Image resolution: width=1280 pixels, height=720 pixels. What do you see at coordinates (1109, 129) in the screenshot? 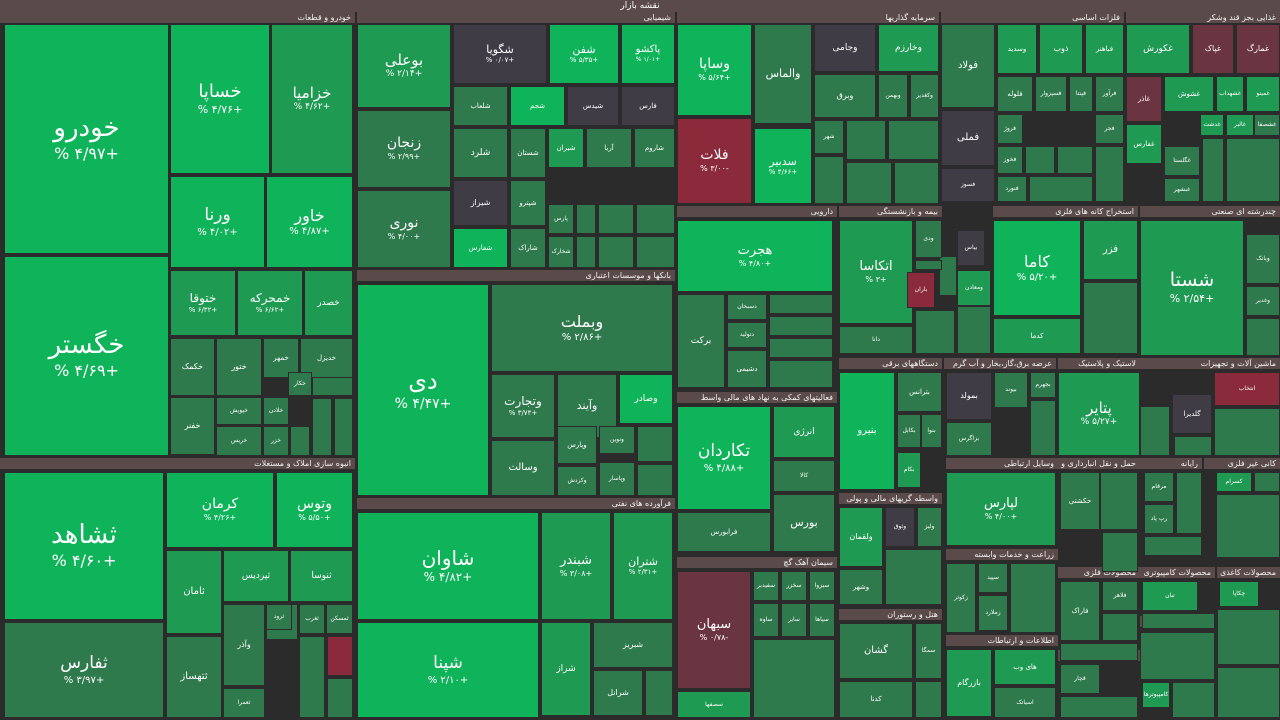
I see `stock-tile: فجر` at bounding box center [1109, 129].